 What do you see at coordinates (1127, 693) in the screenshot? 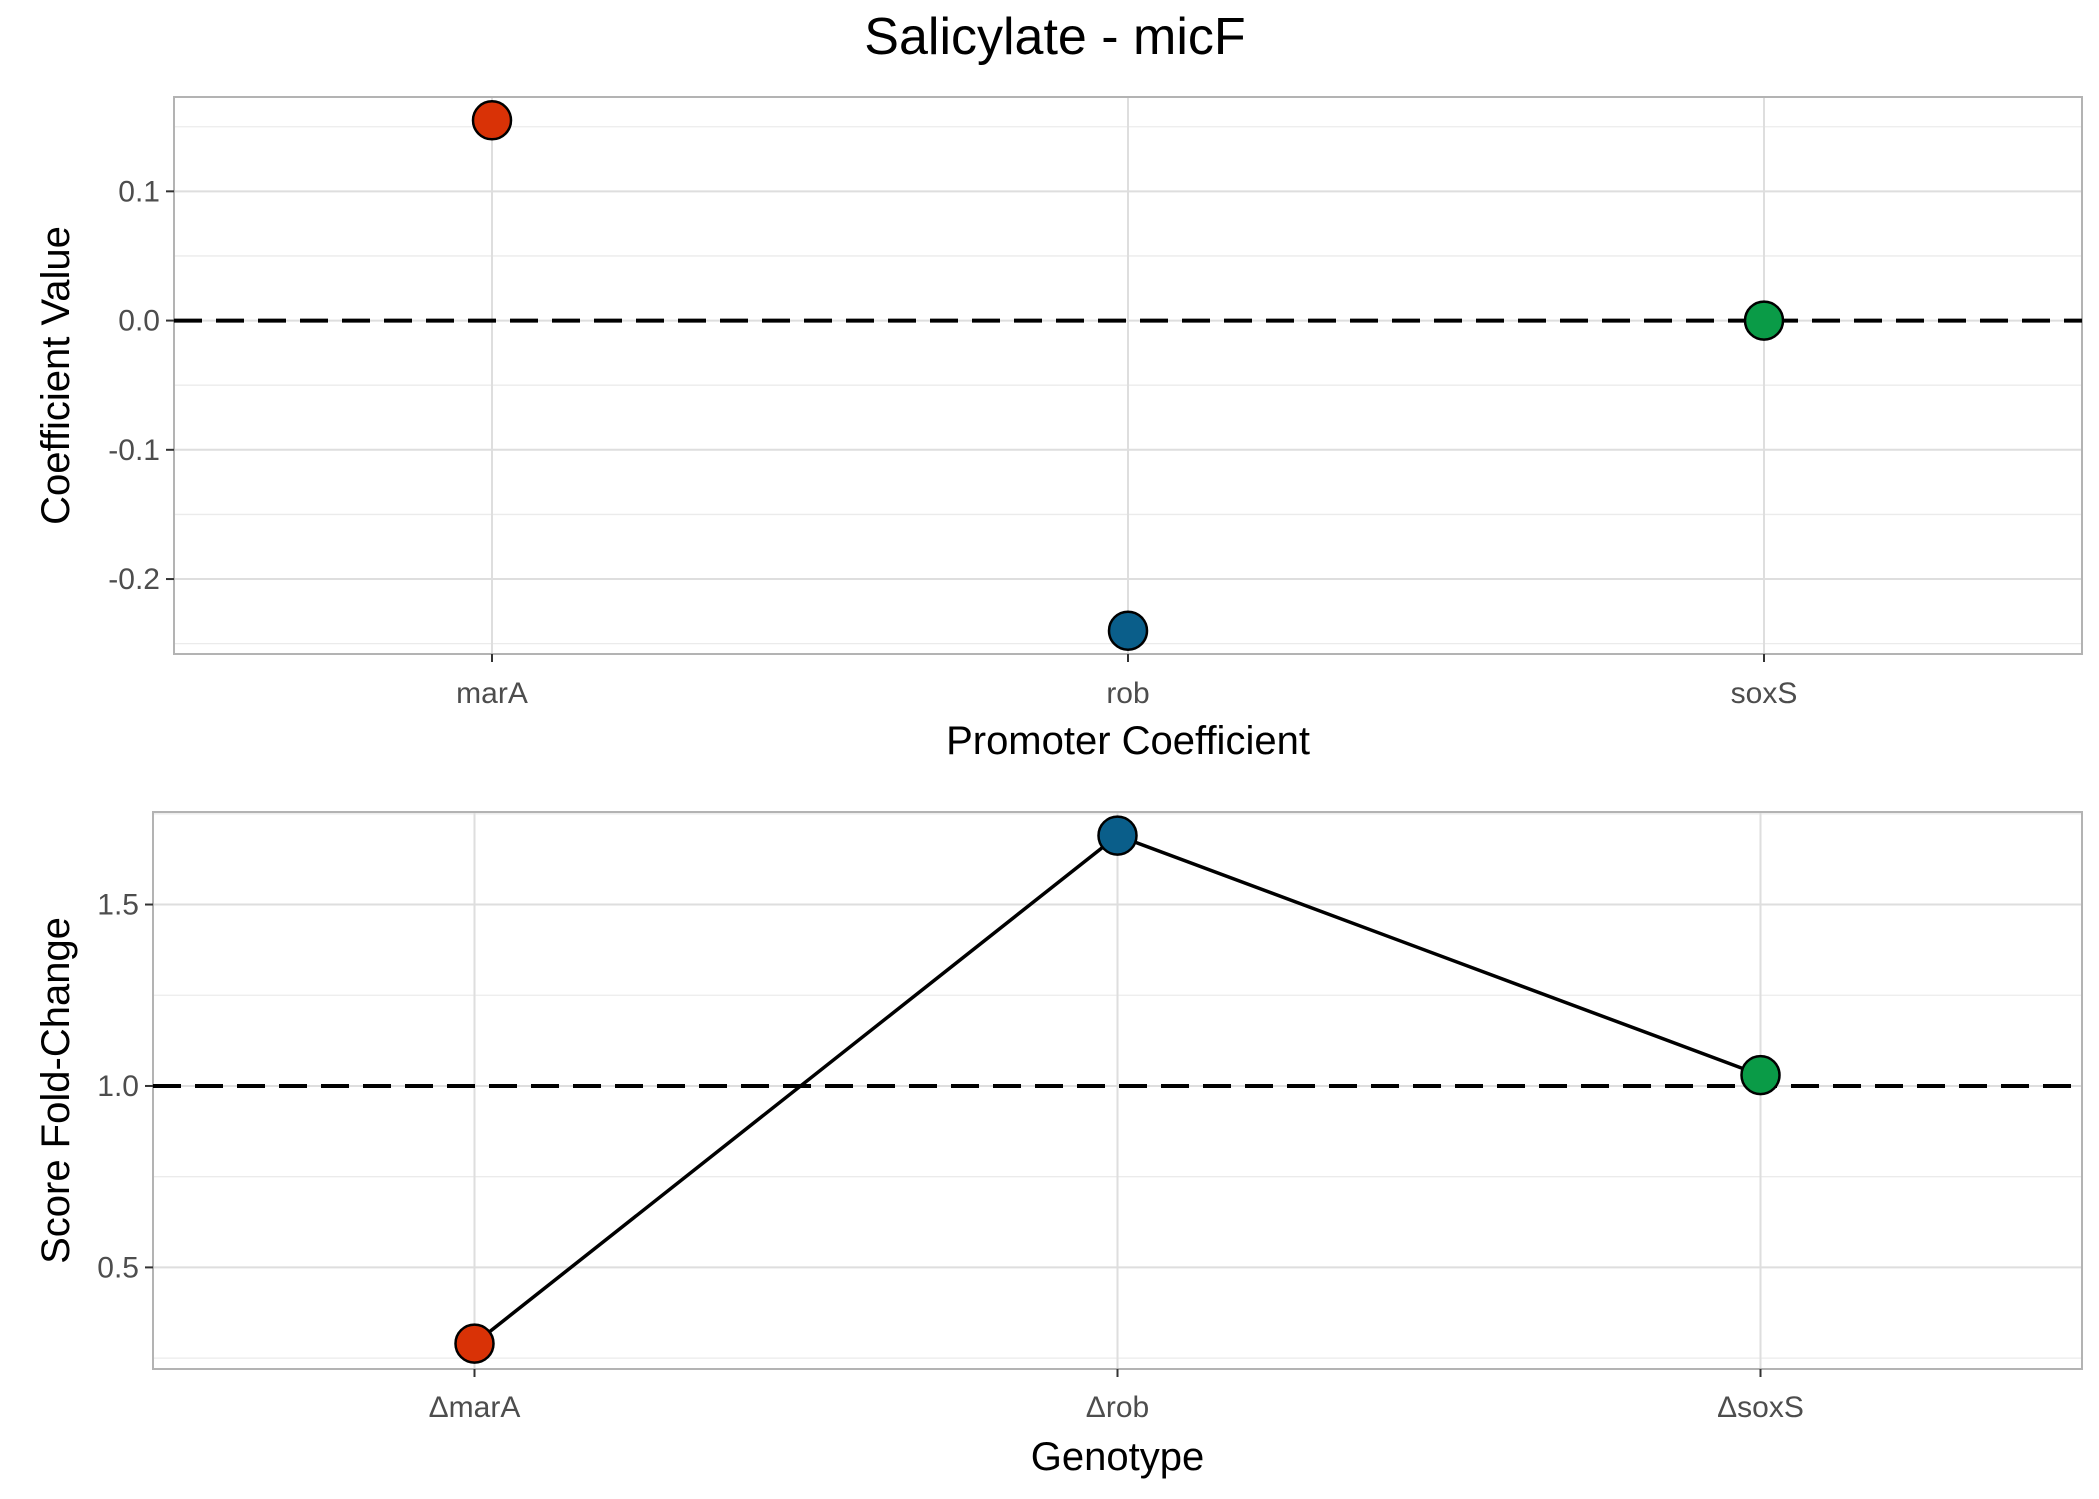
I see `coefficient-x-tick-label: rob` at bounding box center [1127, 693].